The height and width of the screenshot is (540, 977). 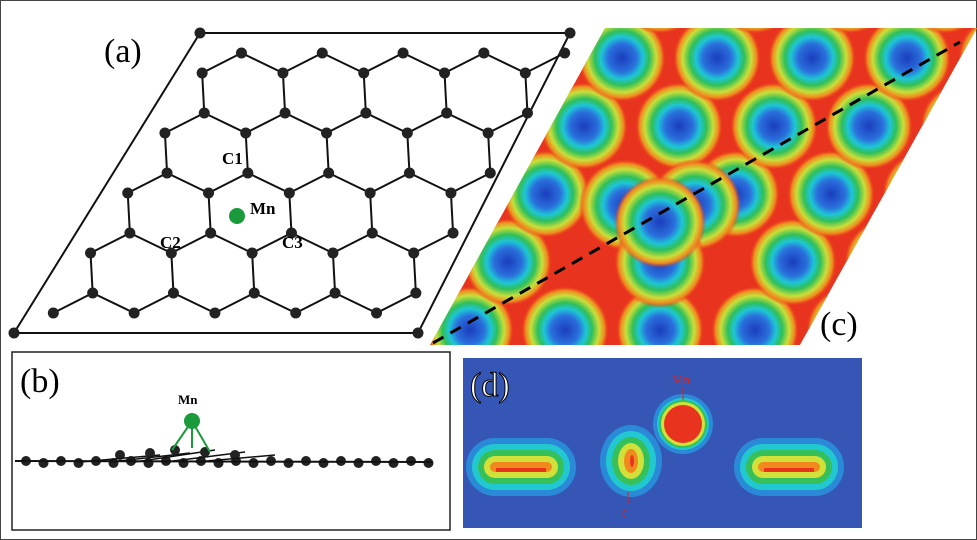 I want to click on panel-b, so click(x=224, y=440).